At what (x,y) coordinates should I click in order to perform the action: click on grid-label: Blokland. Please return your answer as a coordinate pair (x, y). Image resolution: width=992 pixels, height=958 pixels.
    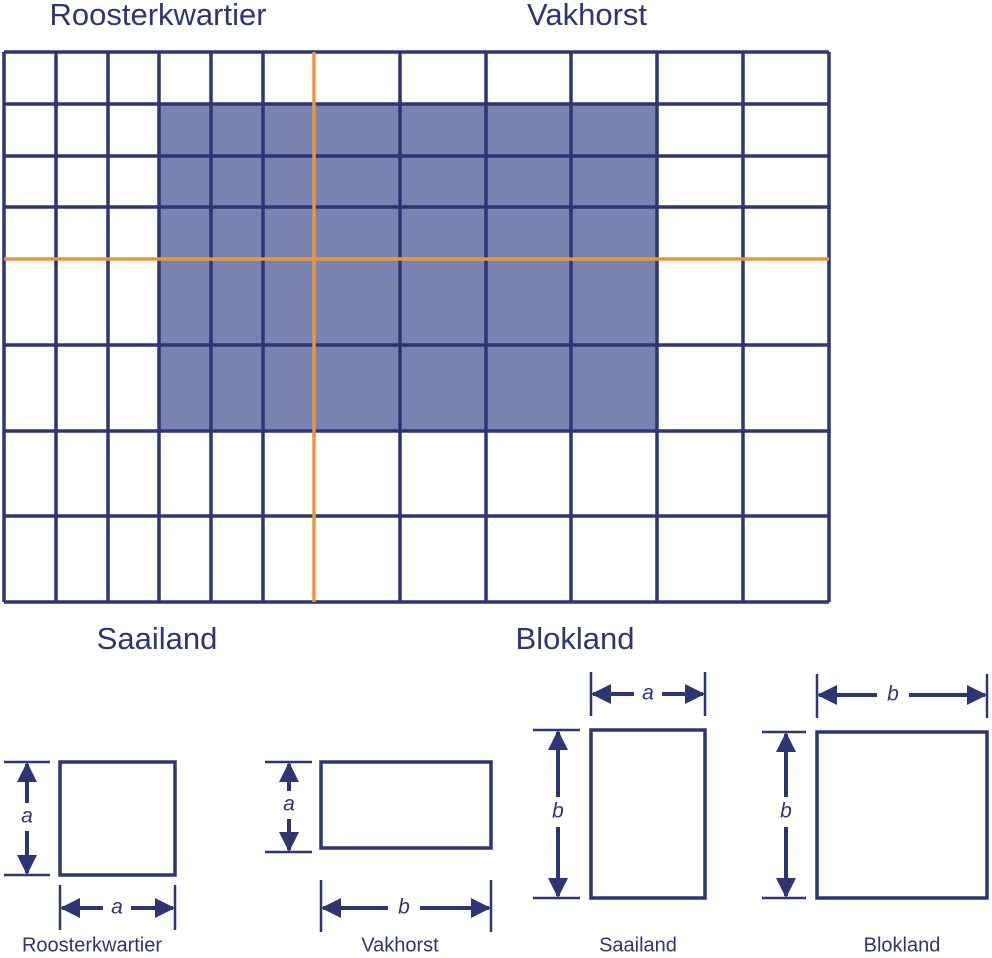
    Looking at the image, I should click on (575, 638).